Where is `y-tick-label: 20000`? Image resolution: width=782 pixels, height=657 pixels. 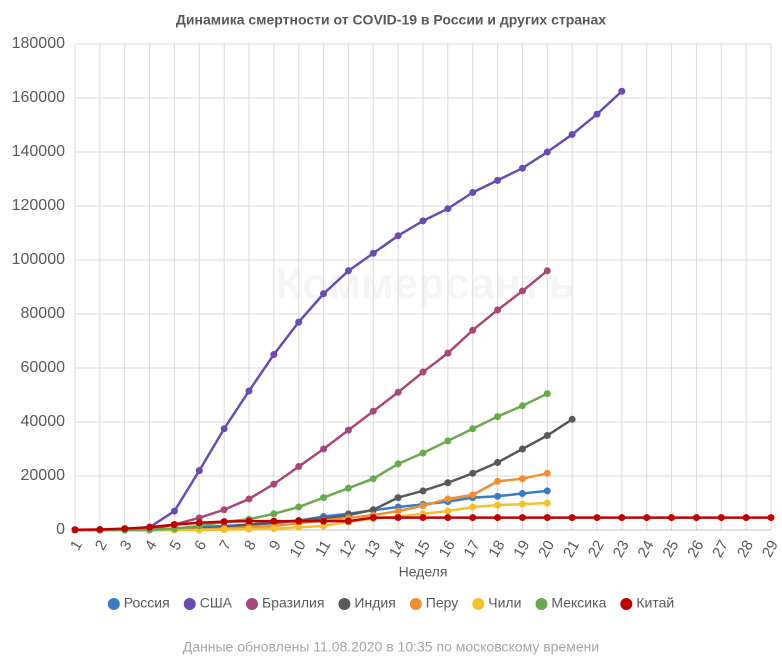 y-tick-label: 20000 is located at coordinates (43, 475).